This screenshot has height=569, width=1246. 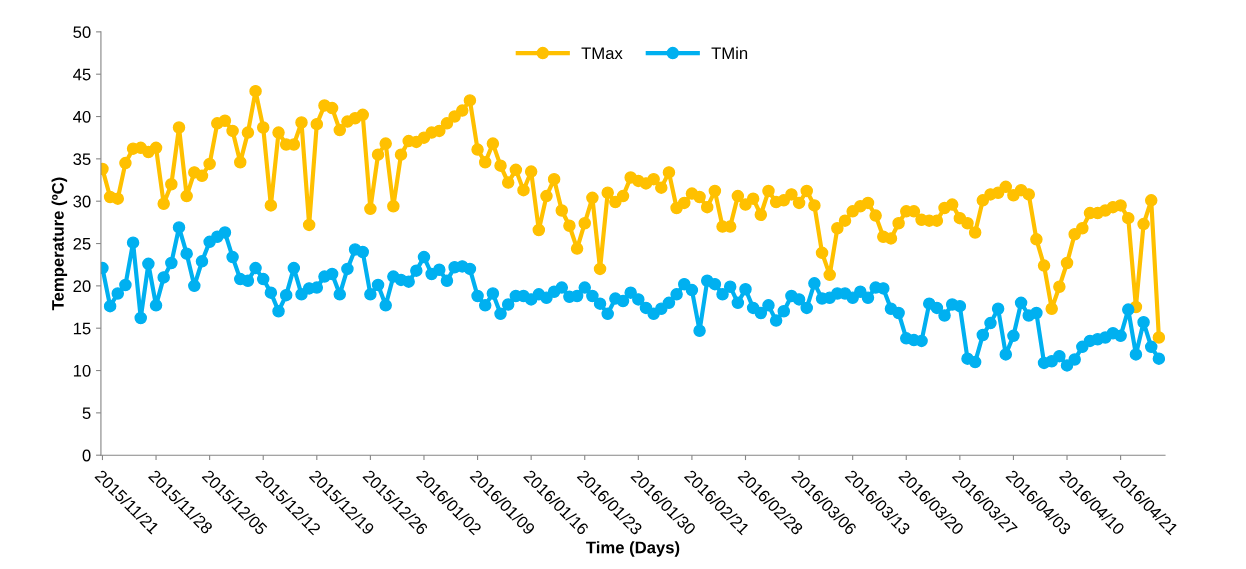 I want to click on x-axis-title: Time (Days), so click(x=633, y=549).